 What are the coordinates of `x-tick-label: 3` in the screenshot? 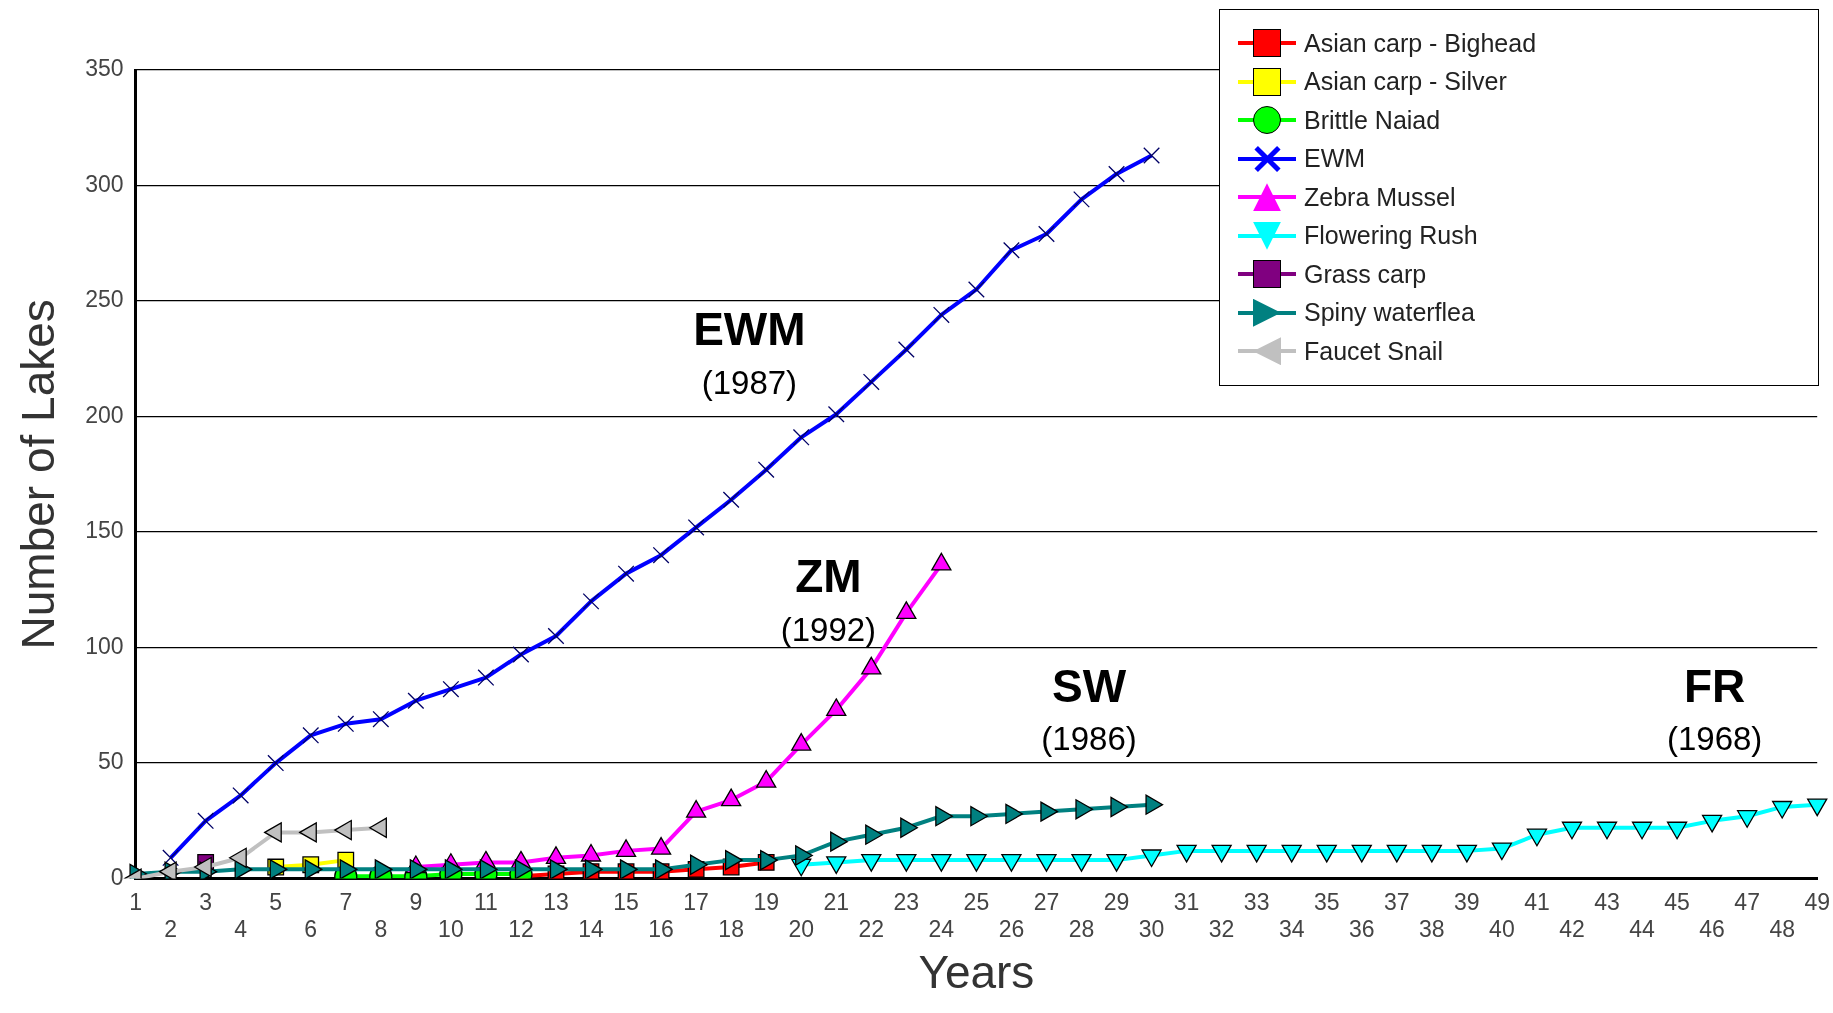 It's located at (206, 901).